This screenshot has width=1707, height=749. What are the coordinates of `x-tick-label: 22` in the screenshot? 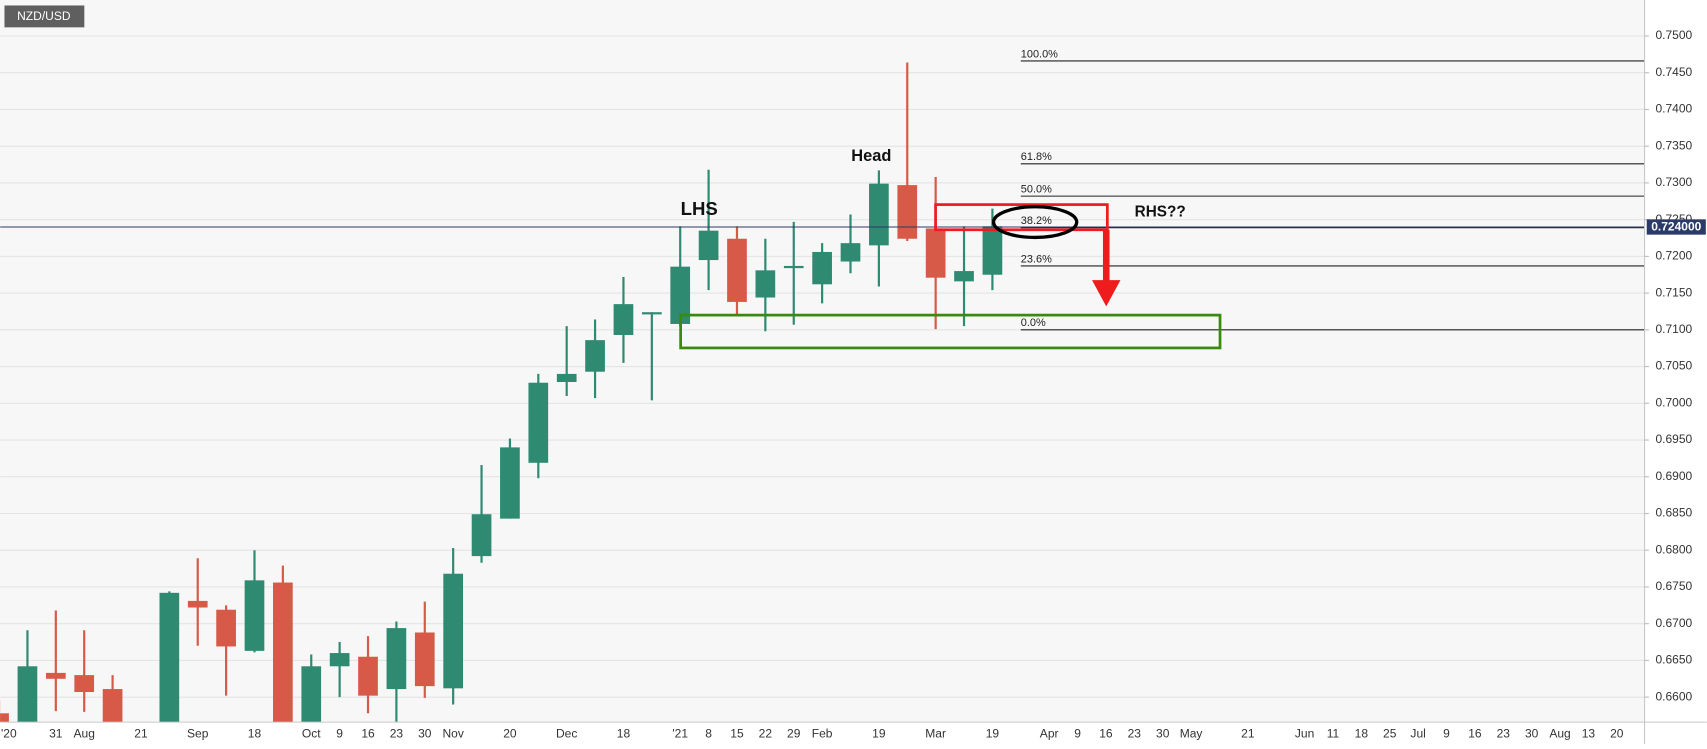 It's located at (766, 733).